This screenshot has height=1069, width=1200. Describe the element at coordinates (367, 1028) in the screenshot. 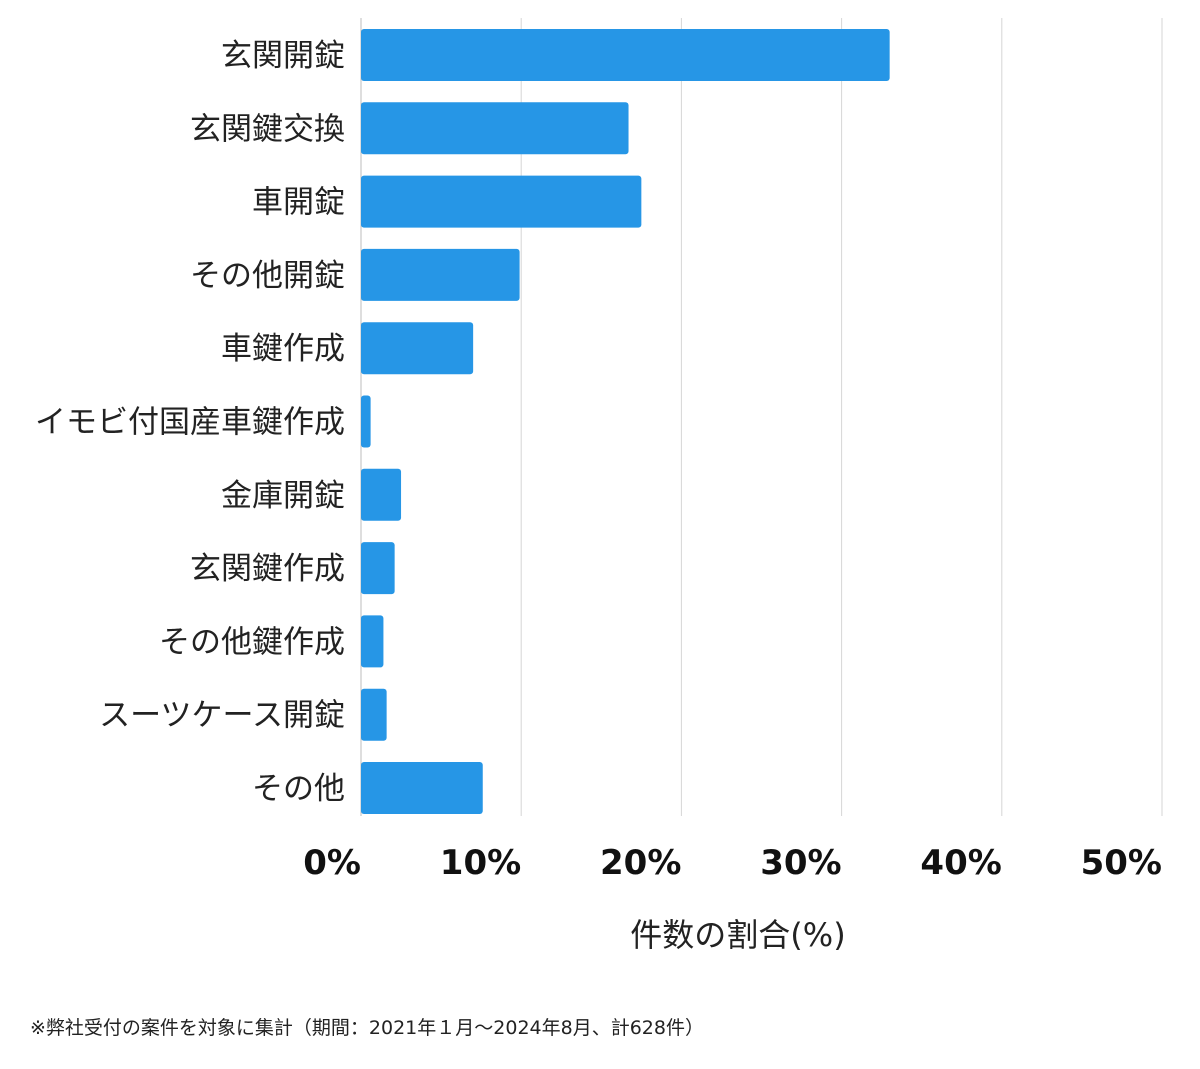

I see `footnote: ※弊社受付の案件を対象に集計（期間：2021年１月〜2024年8月、計628件）` at that location.